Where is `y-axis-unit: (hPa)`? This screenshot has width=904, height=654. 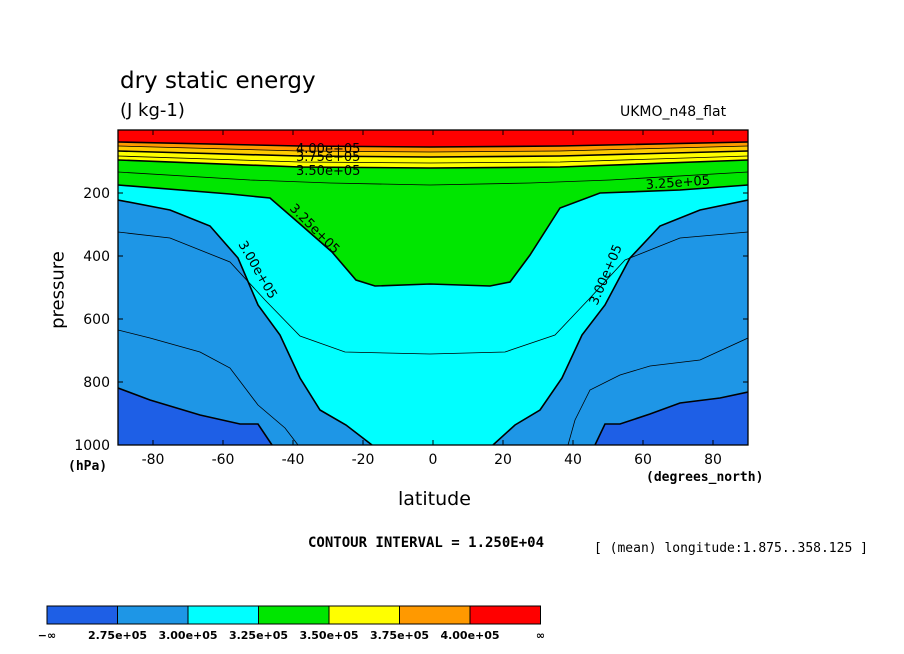
y-axis-unit: (hPa) is located at coordinates (88, 466).